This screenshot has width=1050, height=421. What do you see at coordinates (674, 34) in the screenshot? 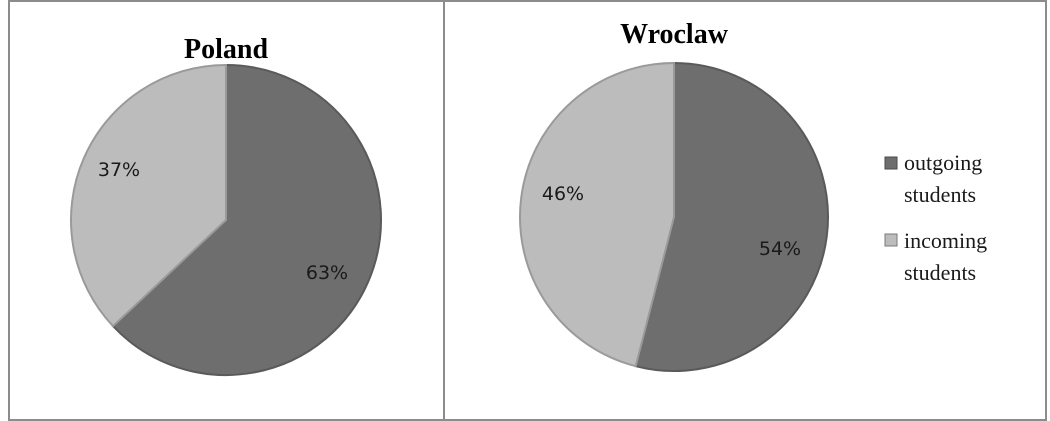
I see `chart-title-wroclaw: Wroclaw` at bounding box center [674, 34].